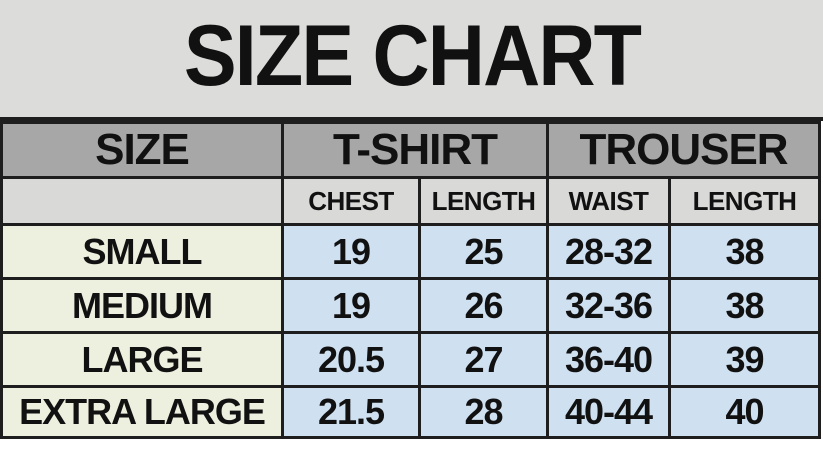 The image size is (823, 462). What do you see at coordinates (142, 150) in the screenshot?
I see `column-header-size: SIZE` at bounding box center [142, 150].